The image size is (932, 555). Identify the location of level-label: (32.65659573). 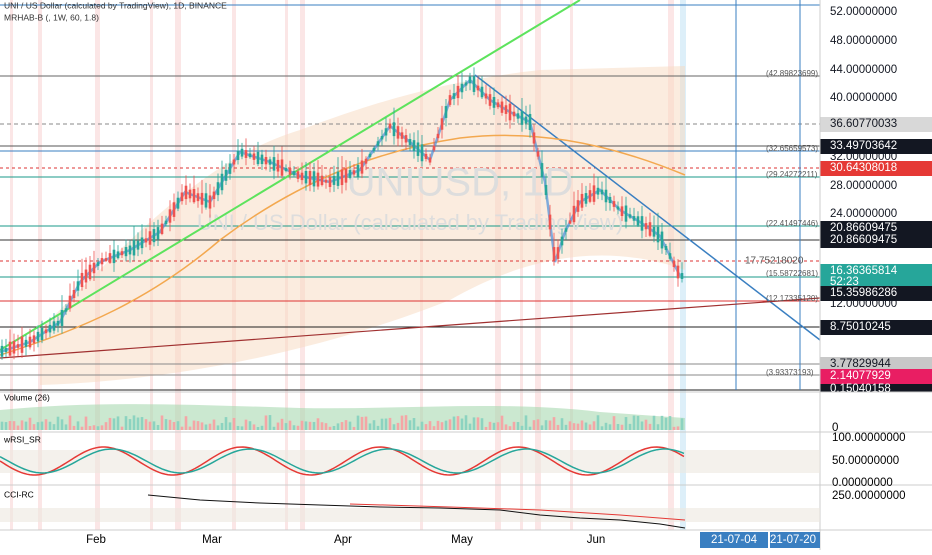
(792, 148).